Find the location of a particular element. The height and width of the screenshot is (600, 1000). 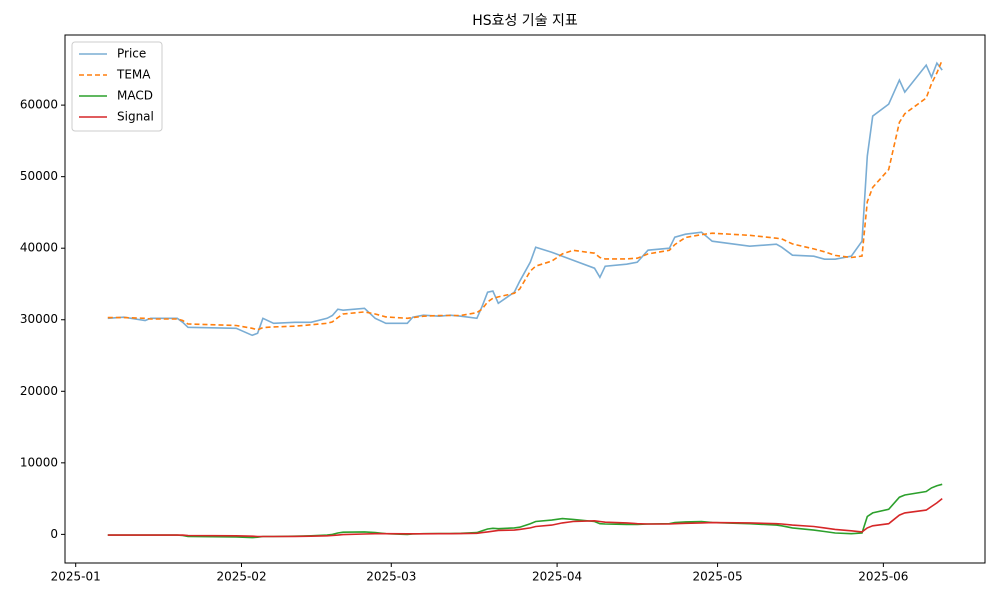

chart-title: HS효성 기술 지표 is located at coordinates (525, 21).